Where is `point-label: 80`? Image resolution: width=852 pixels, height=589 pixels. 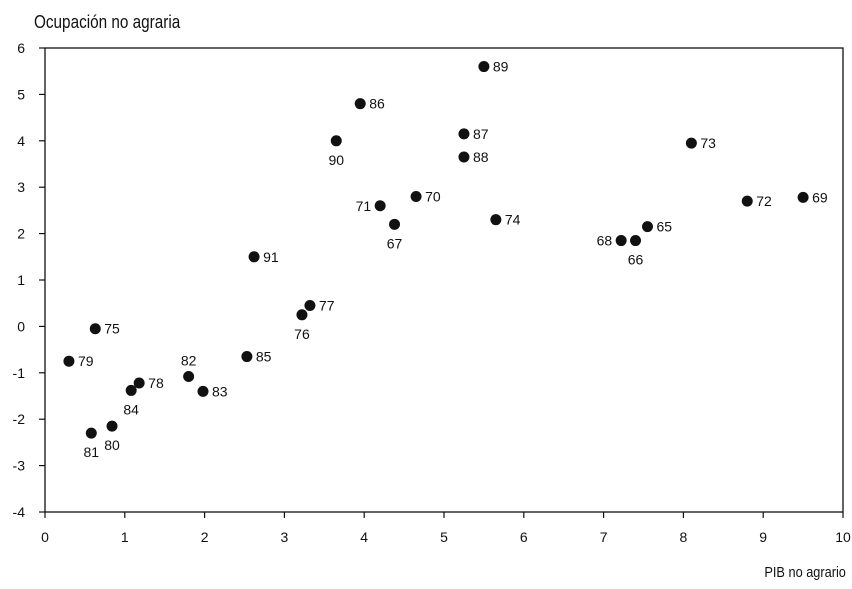 point-label: 80 is located at coordinates (112, 445).